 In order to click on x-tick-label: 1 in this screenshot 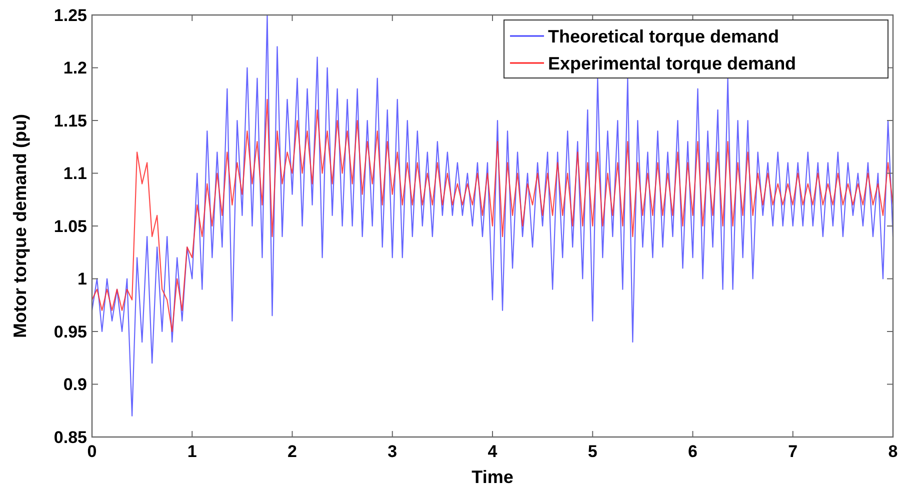, I will do `click(192, 451)`.